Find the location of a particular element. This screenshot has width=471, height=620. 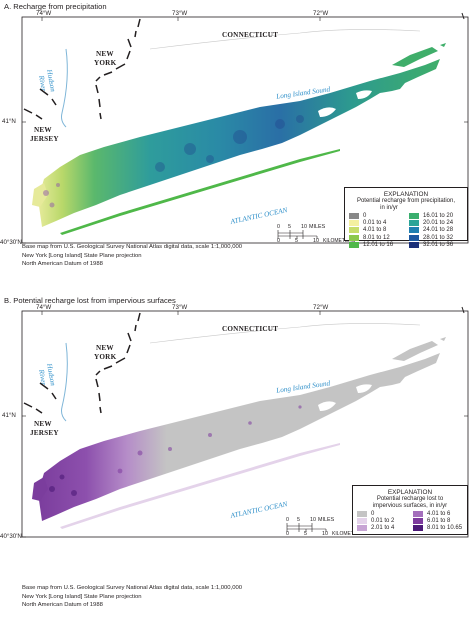

label-new-york-1: NEW is located at coordinates (105, 54).